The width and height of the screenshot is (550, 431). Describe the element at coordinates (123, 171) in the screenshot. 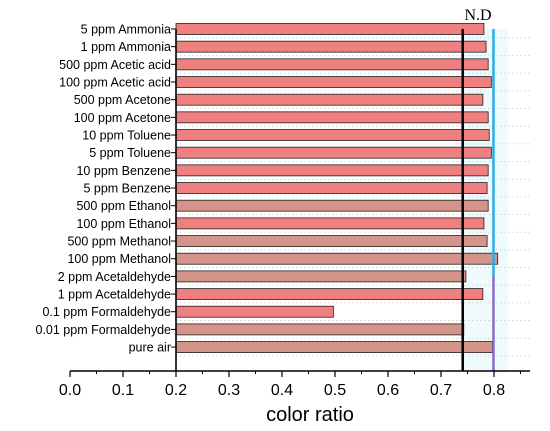

I see `category-label-8: 10 ppm Benzene` at that location.